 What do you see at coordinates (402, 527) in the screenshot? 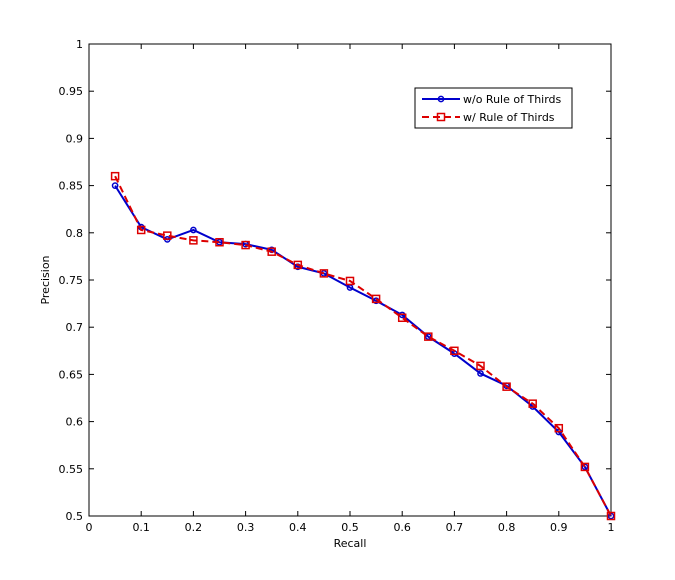
I see `x-tick-label: 0.6` at bounding box center [402, 527].